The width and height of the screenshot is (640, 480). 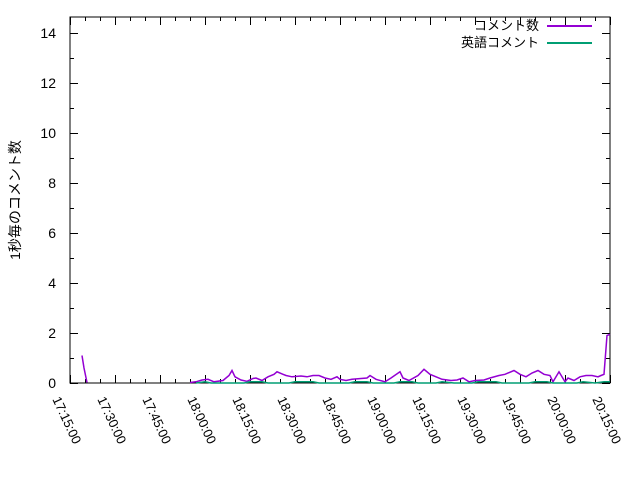 I want to click on y-tick-label: 14, so click(x=48, y=33).